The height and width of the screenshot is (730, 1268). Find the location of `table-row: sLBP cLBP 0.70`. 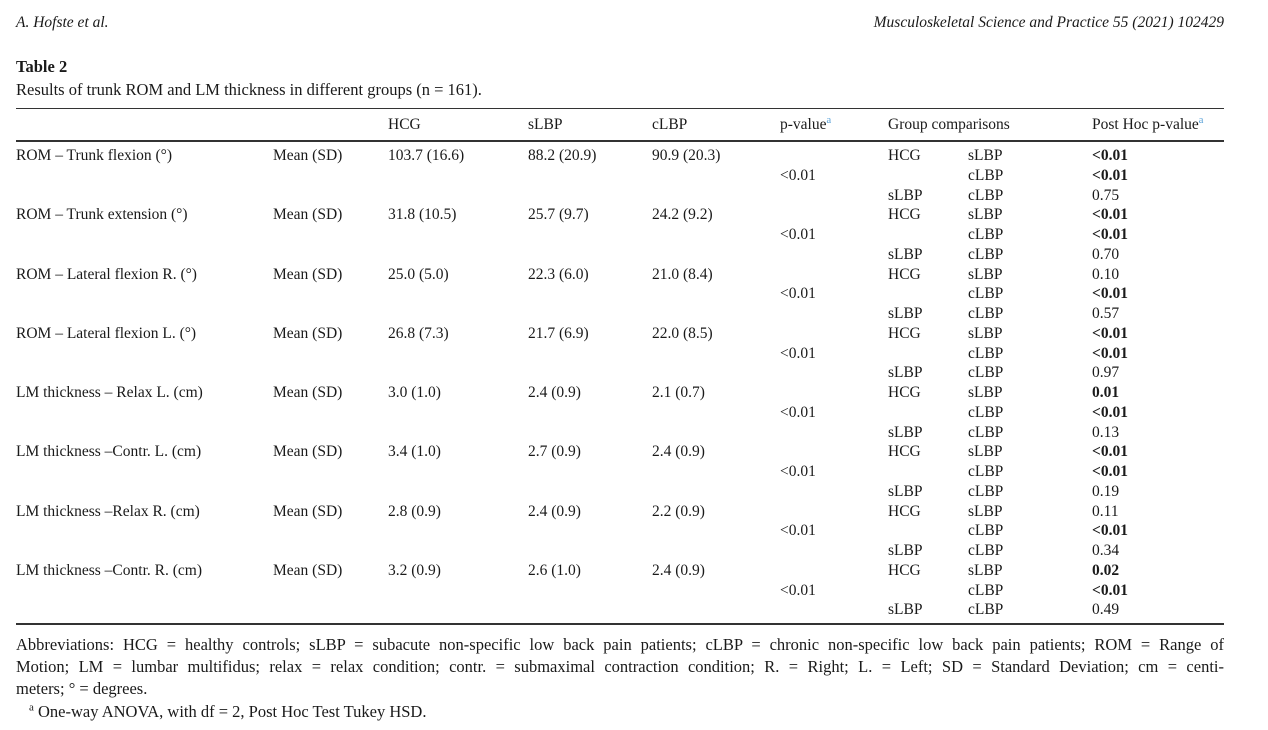

table-row: sLBP cLBP 0.70 is located at coordinates (620, 255).